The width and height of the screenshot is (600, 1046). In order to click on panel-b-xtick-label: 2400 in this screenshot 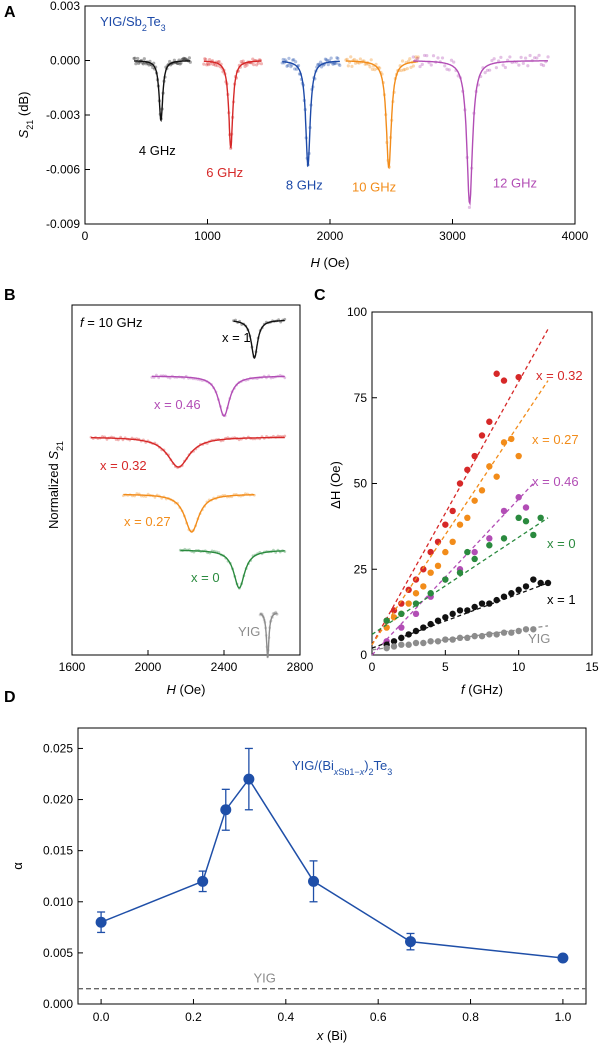, I will do `click(224, 667)`.